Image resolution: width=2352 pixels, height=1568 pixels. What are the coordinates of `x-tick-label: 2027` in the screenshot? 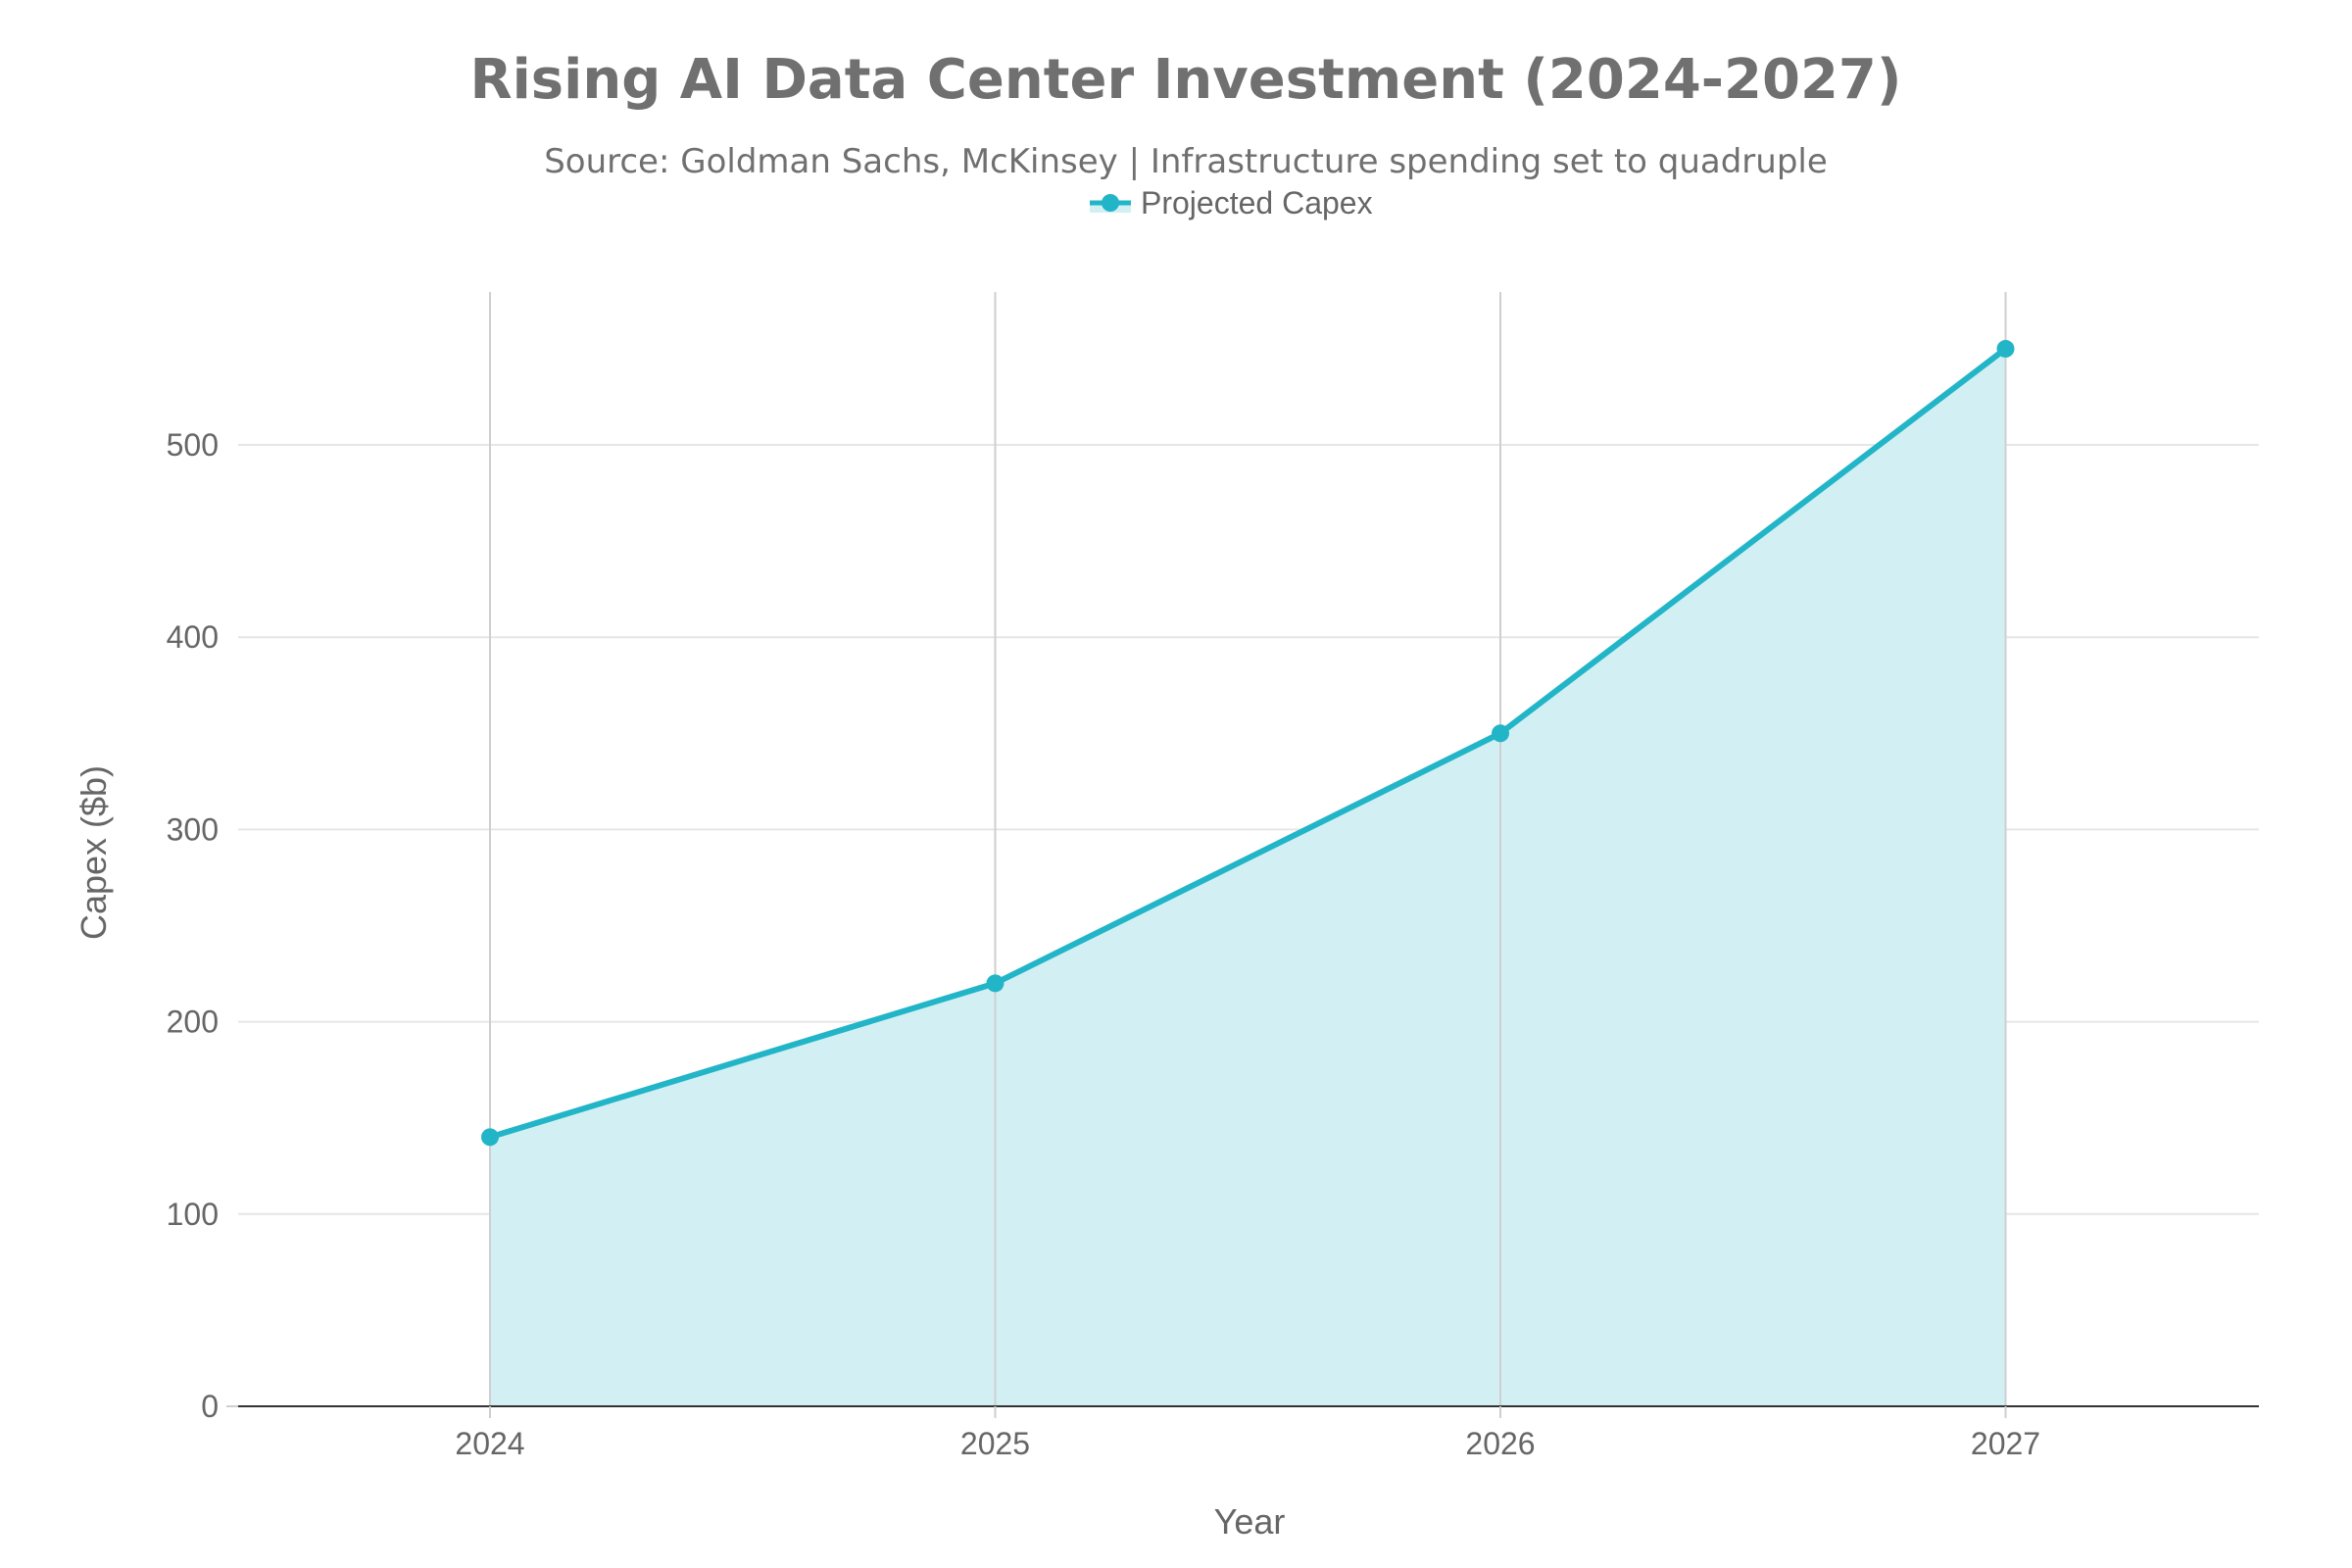 It's located at (2005, 1443).